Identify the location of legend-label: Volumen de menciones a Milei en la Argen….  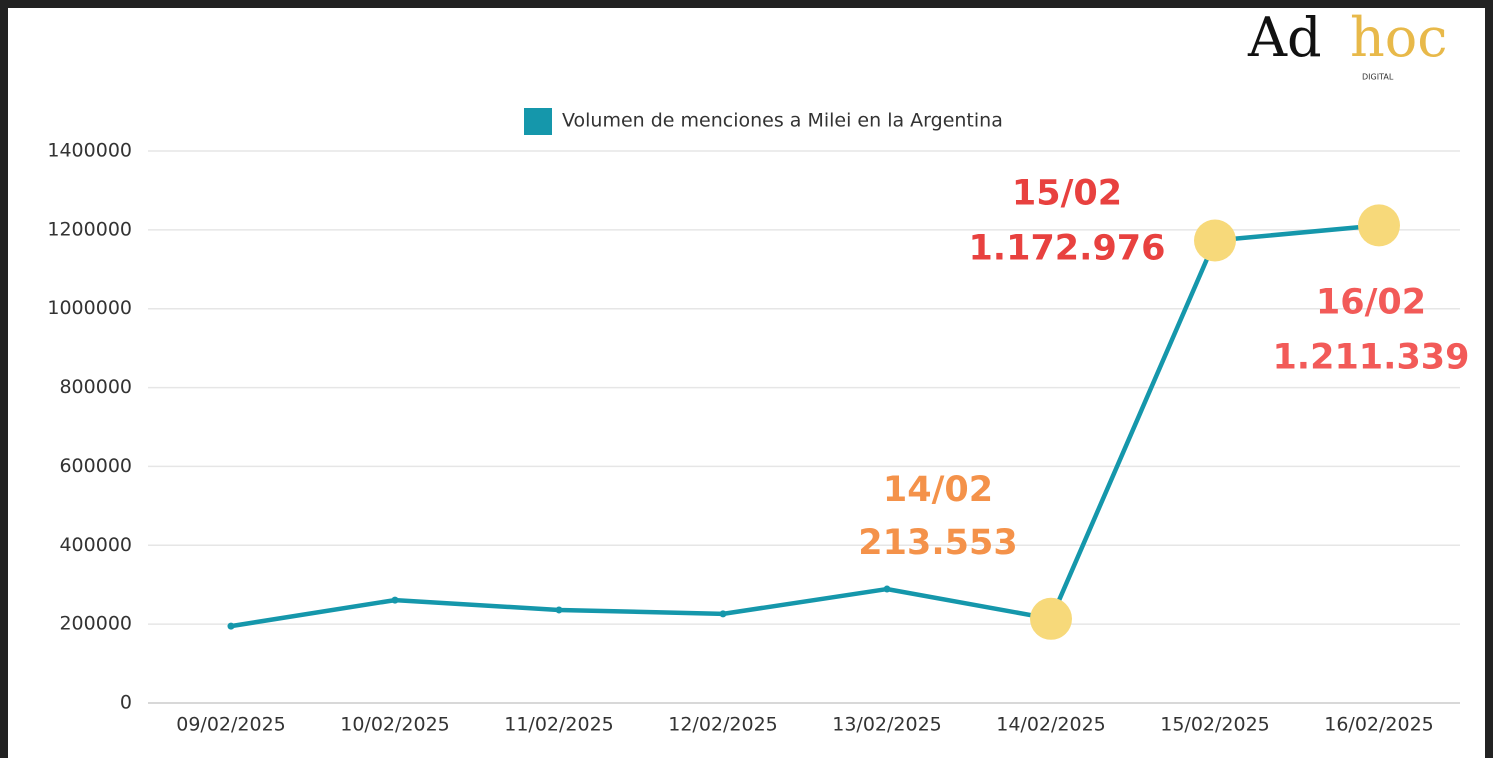
(782, 121).